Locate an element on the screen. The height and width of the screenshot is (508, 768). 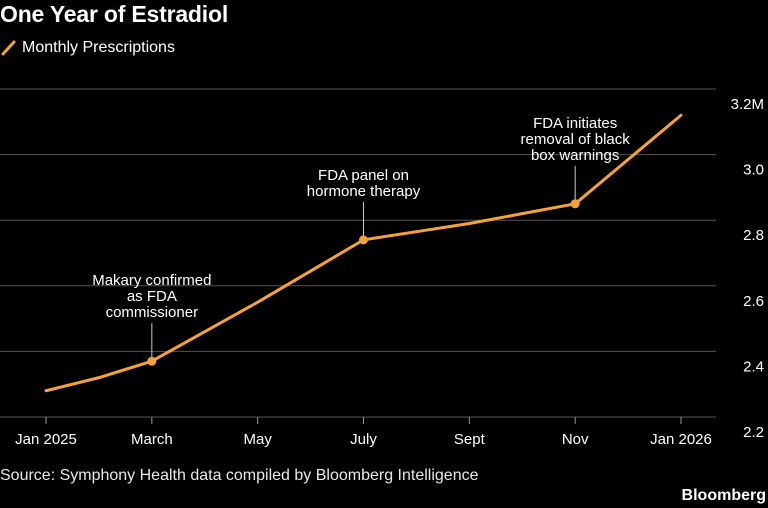
x-tick-label: Sept is located at coordinates (470, 439).